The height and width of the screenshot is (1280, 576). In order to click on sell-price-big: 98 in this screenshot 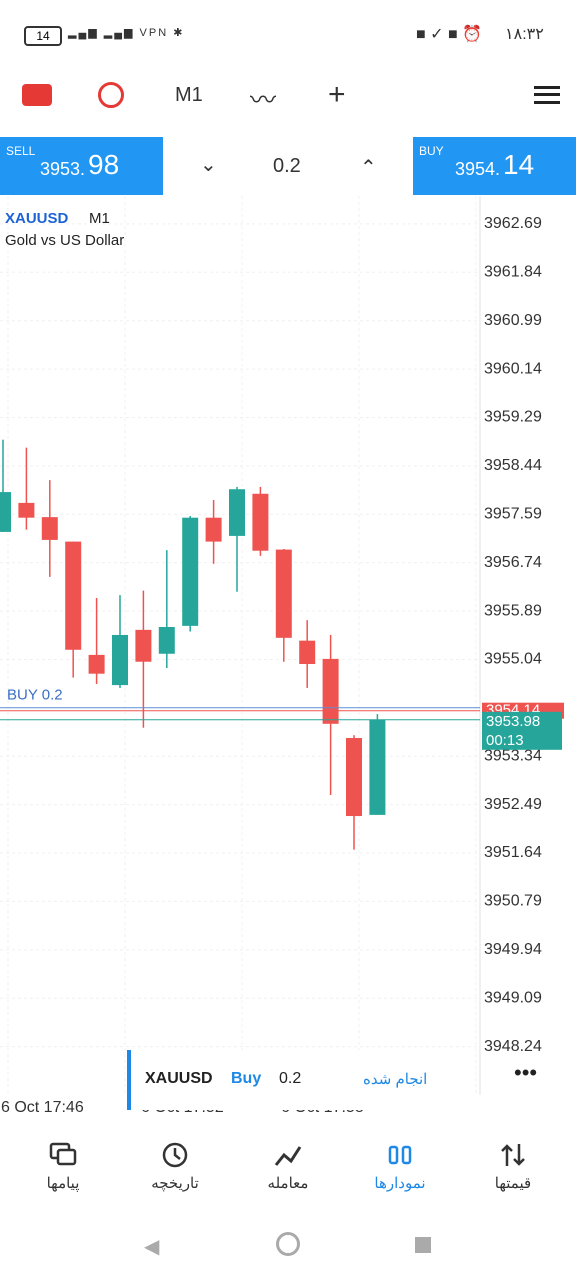, I will do `click(104, 164)`.